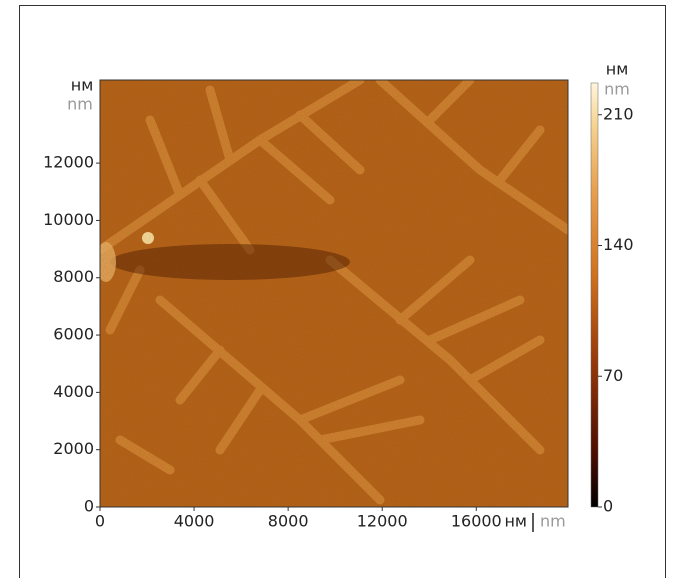 The width and height of the screenshot is (673, 578). What do you see at coordinates (617, 89) in the screenshot?
I see `colorbar-unit-label-alt: nm` at bounding box center [617, 89].